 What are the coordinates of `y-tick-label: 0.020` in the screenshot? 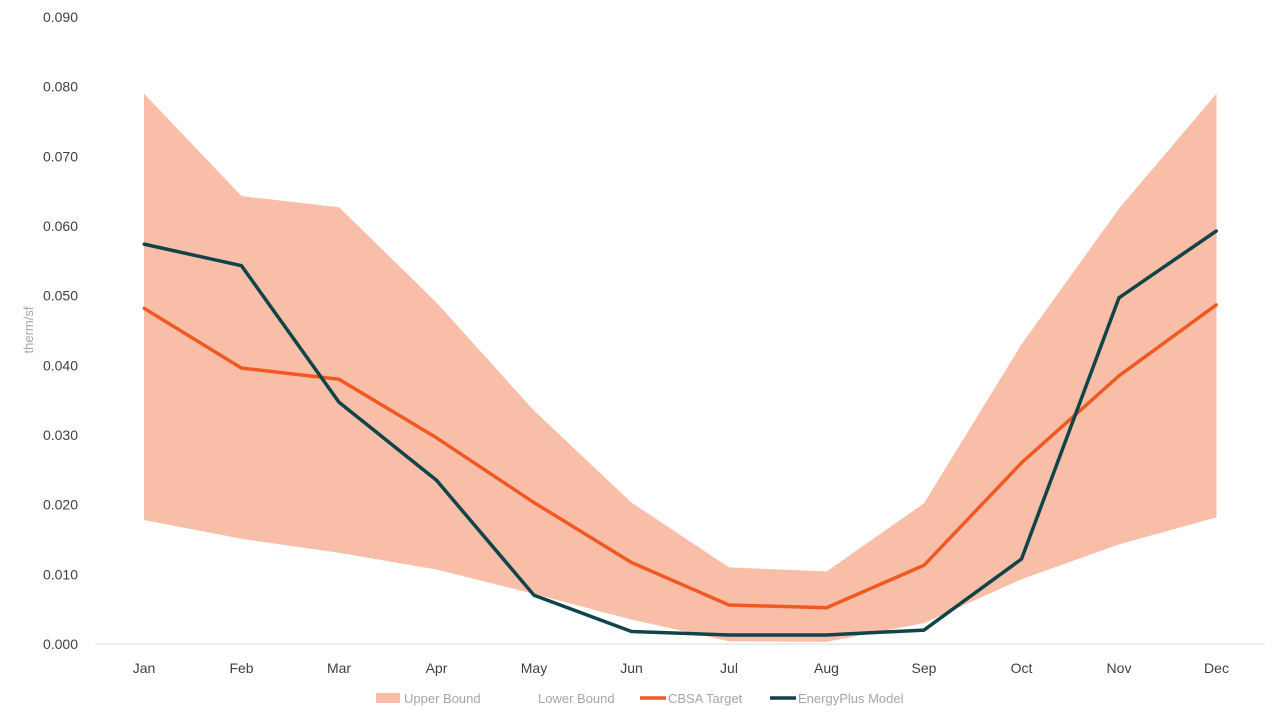 It's located at (60, 505).